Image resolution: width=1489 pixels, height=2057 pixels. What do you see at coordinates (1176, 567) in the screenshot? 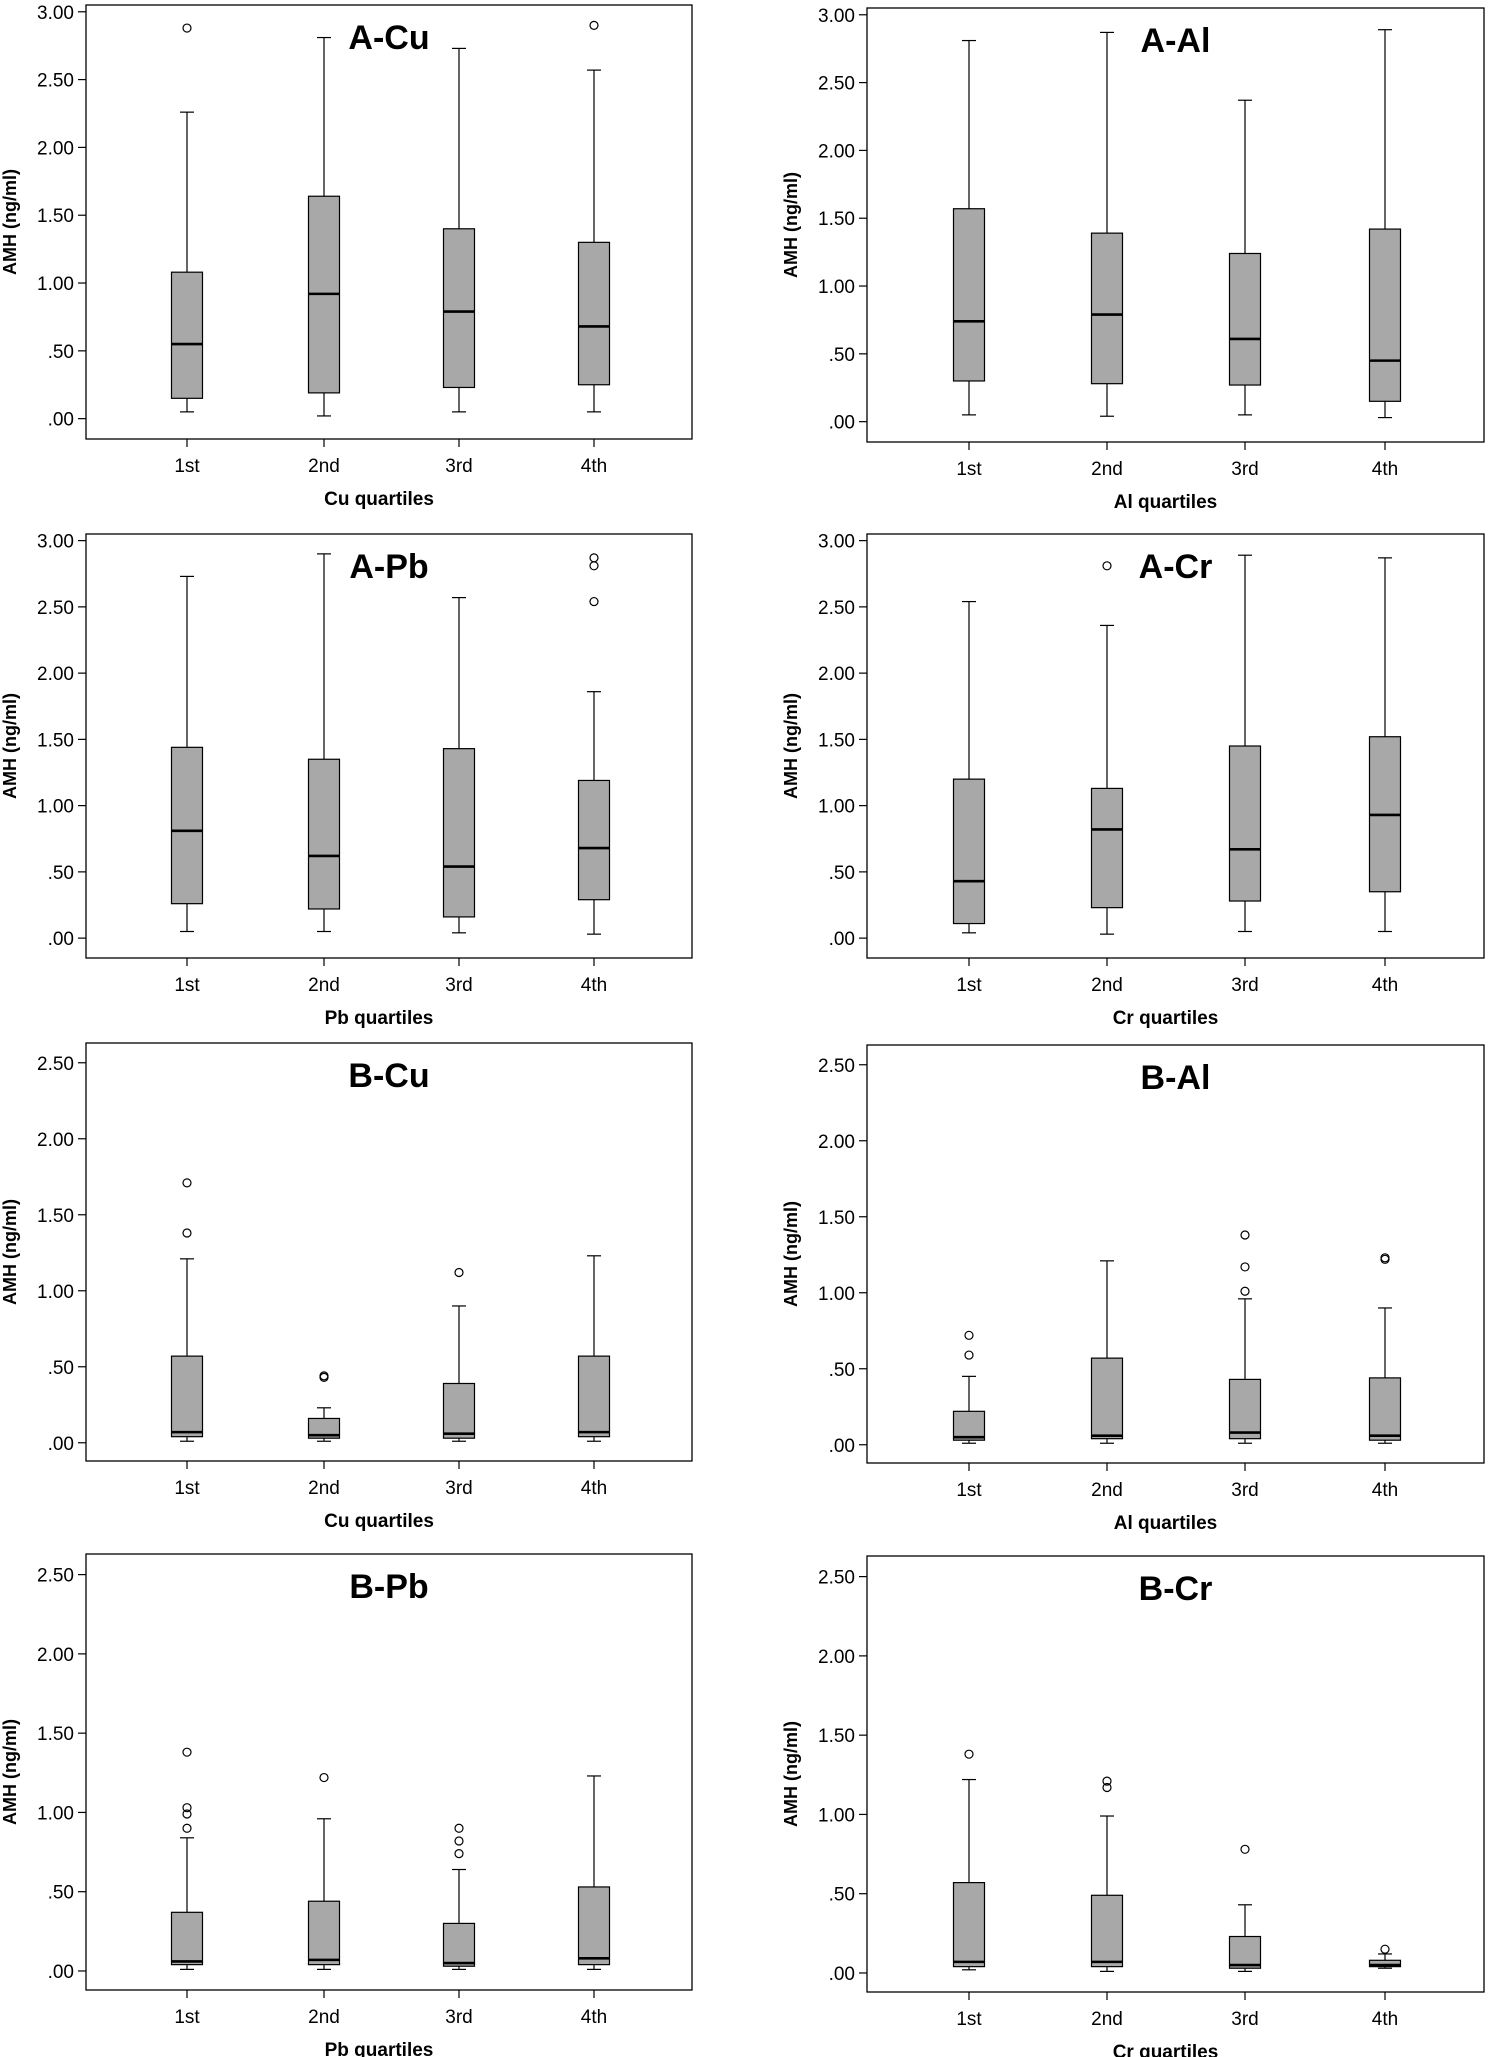
I see `chart-title: A-Cr` at bounding box center [1176, 567].